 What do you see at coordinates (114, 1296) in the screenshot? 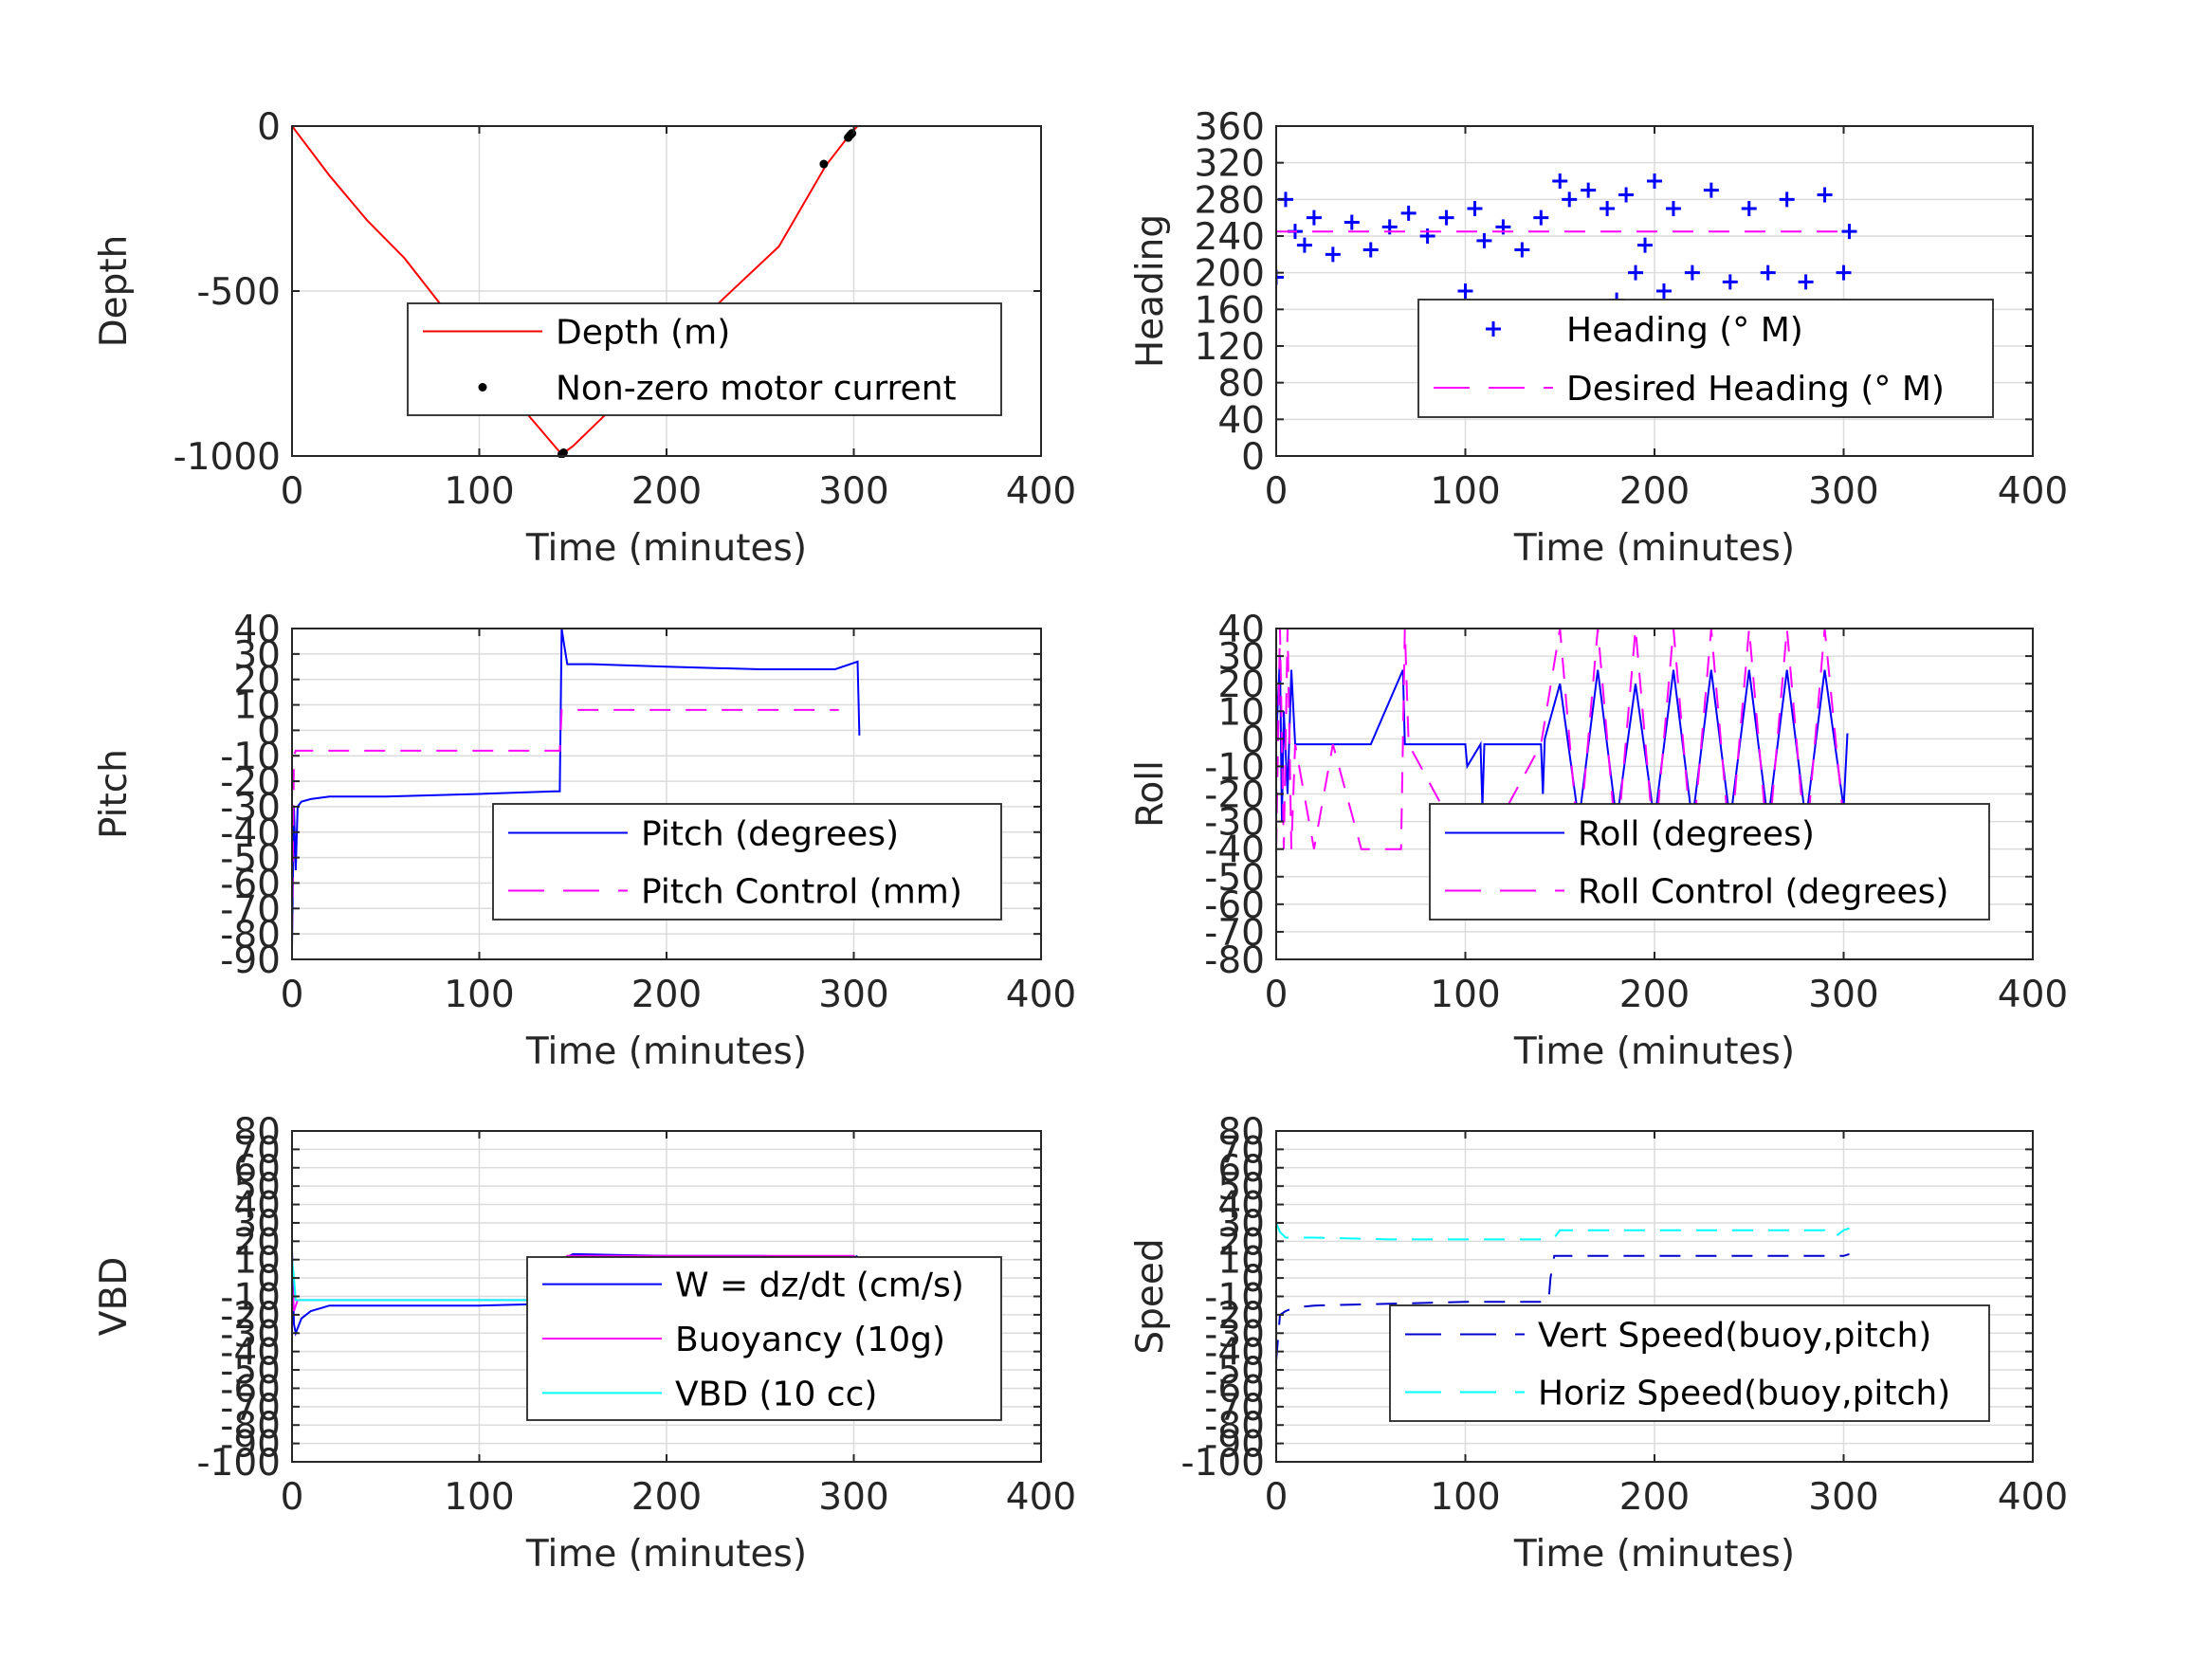
I see `y-axis-title: VBD` at bounding box center [114, 1296].